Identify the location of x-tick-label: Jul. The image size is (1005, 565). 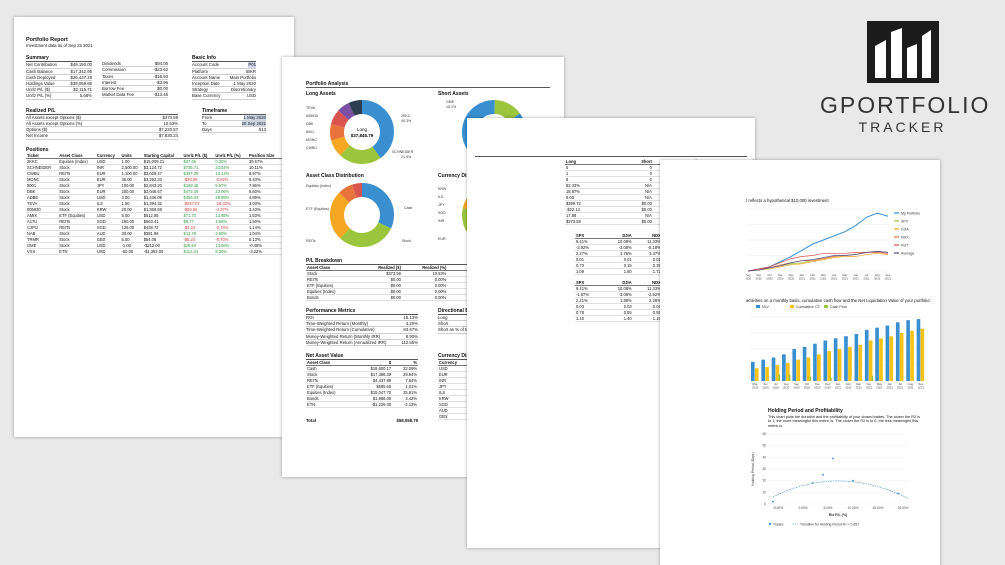
(776, 384).